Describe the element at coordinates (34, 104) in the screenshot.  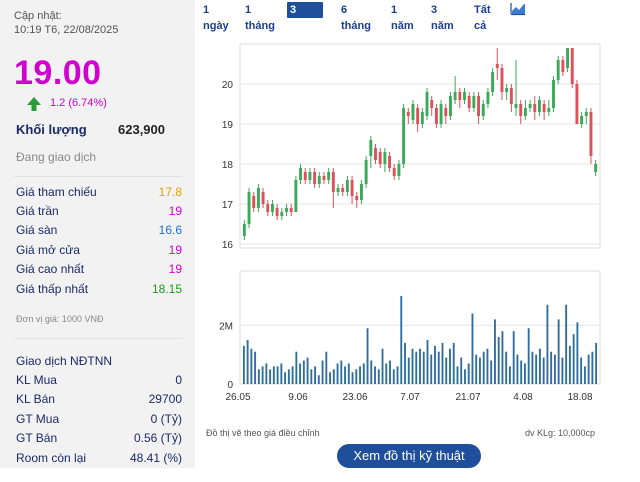
I see `up-arrow-icon` at that location.